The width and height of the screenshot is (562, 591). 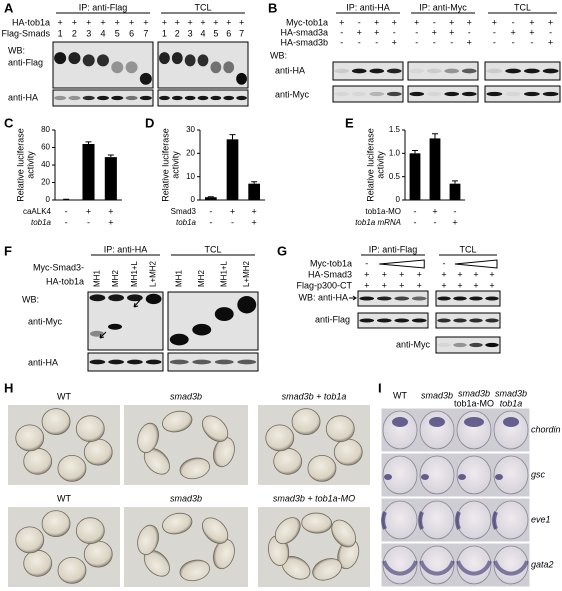 What do you see at coordinates (117, 33) in the screenshot?
I see `lane-sign: 5` at bounding box center [117, 33].